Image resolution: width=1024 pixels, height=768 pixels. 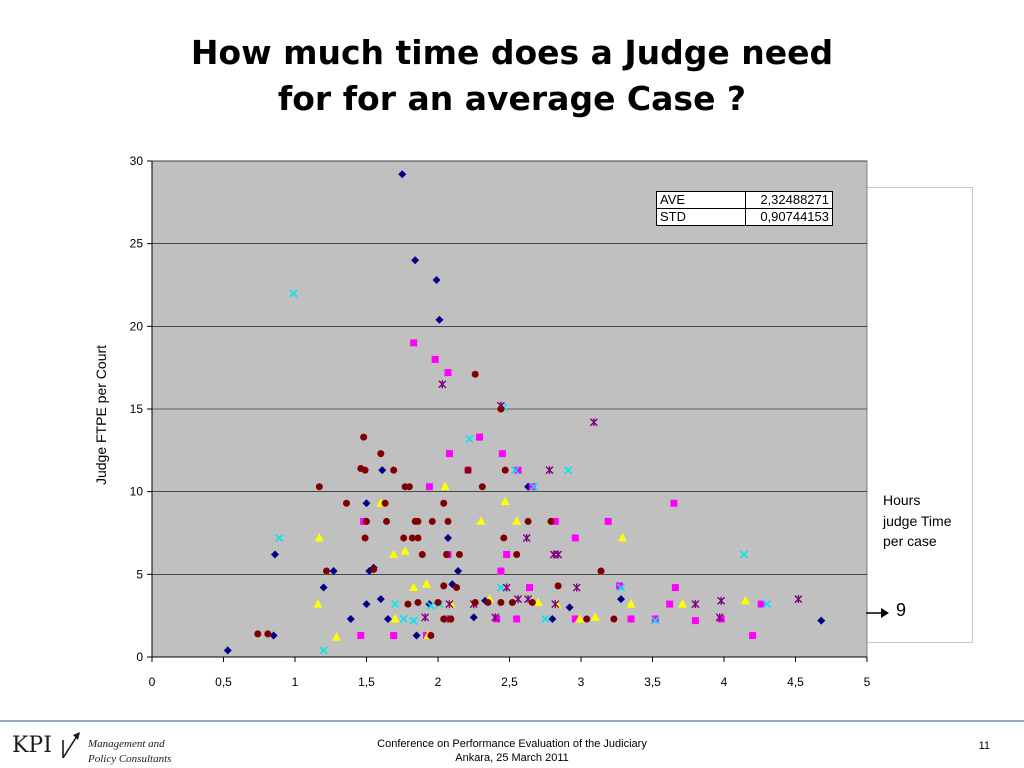 I want to click on right-arrow-icon, so click(x=877, y=613).